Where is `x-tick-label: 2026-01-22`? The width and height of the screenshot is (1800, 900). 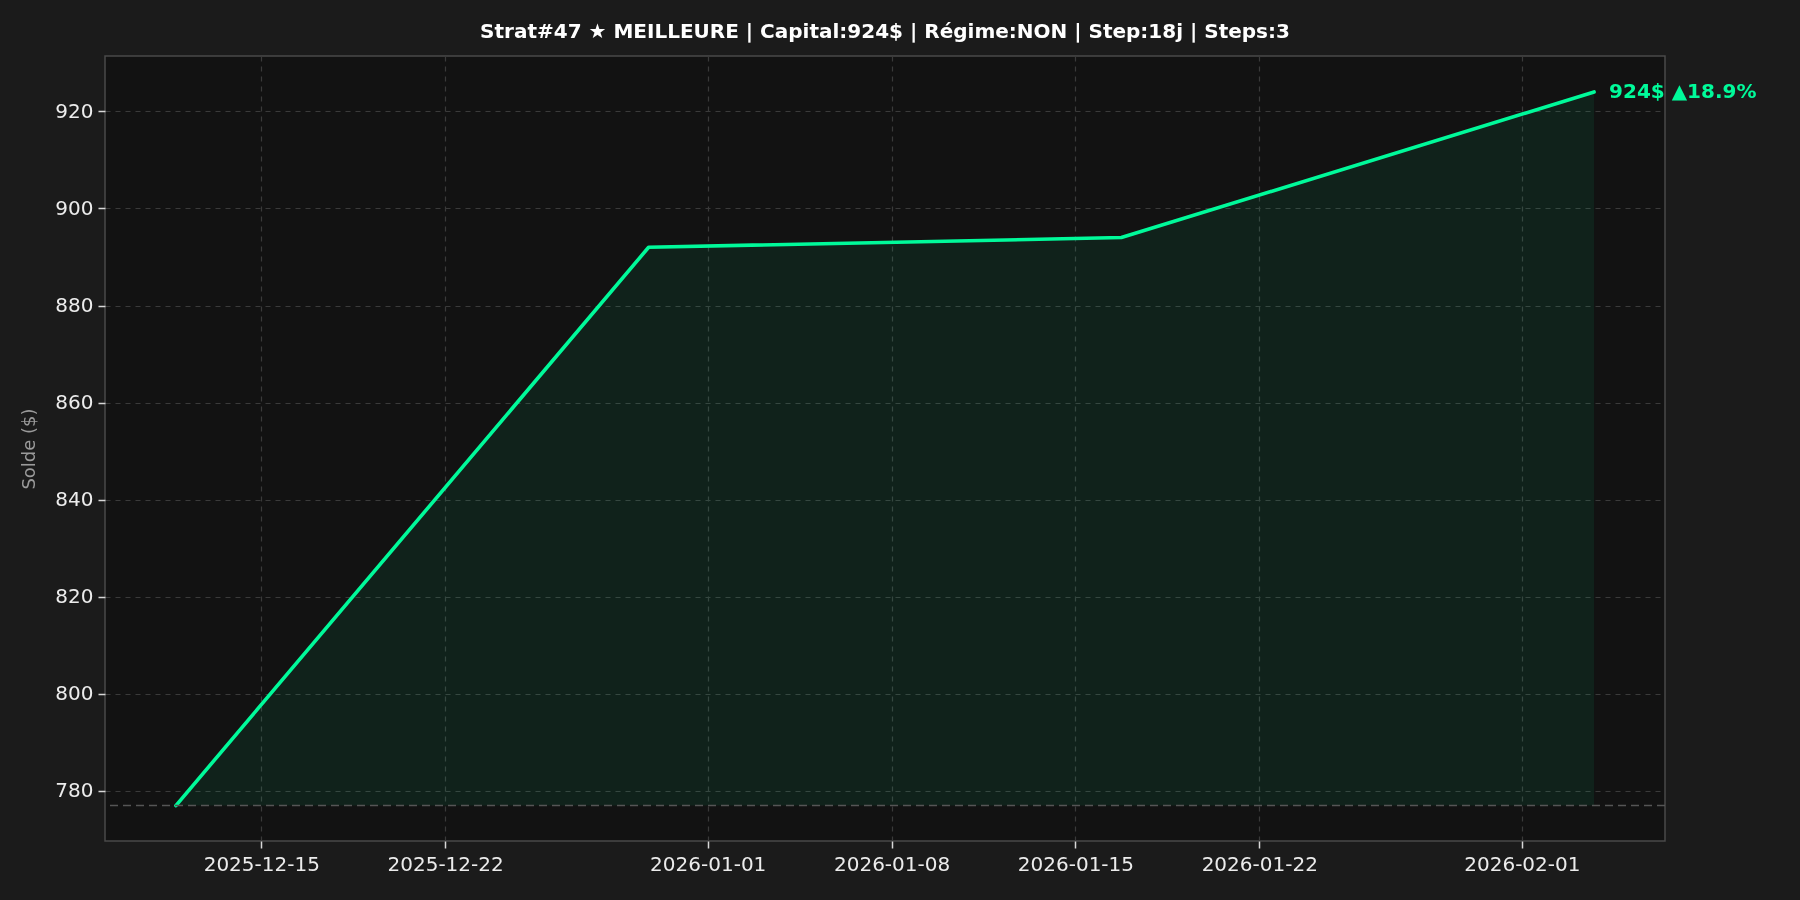
x-tick-label: 2026-01-22 is located at coordinates (1259, 863).